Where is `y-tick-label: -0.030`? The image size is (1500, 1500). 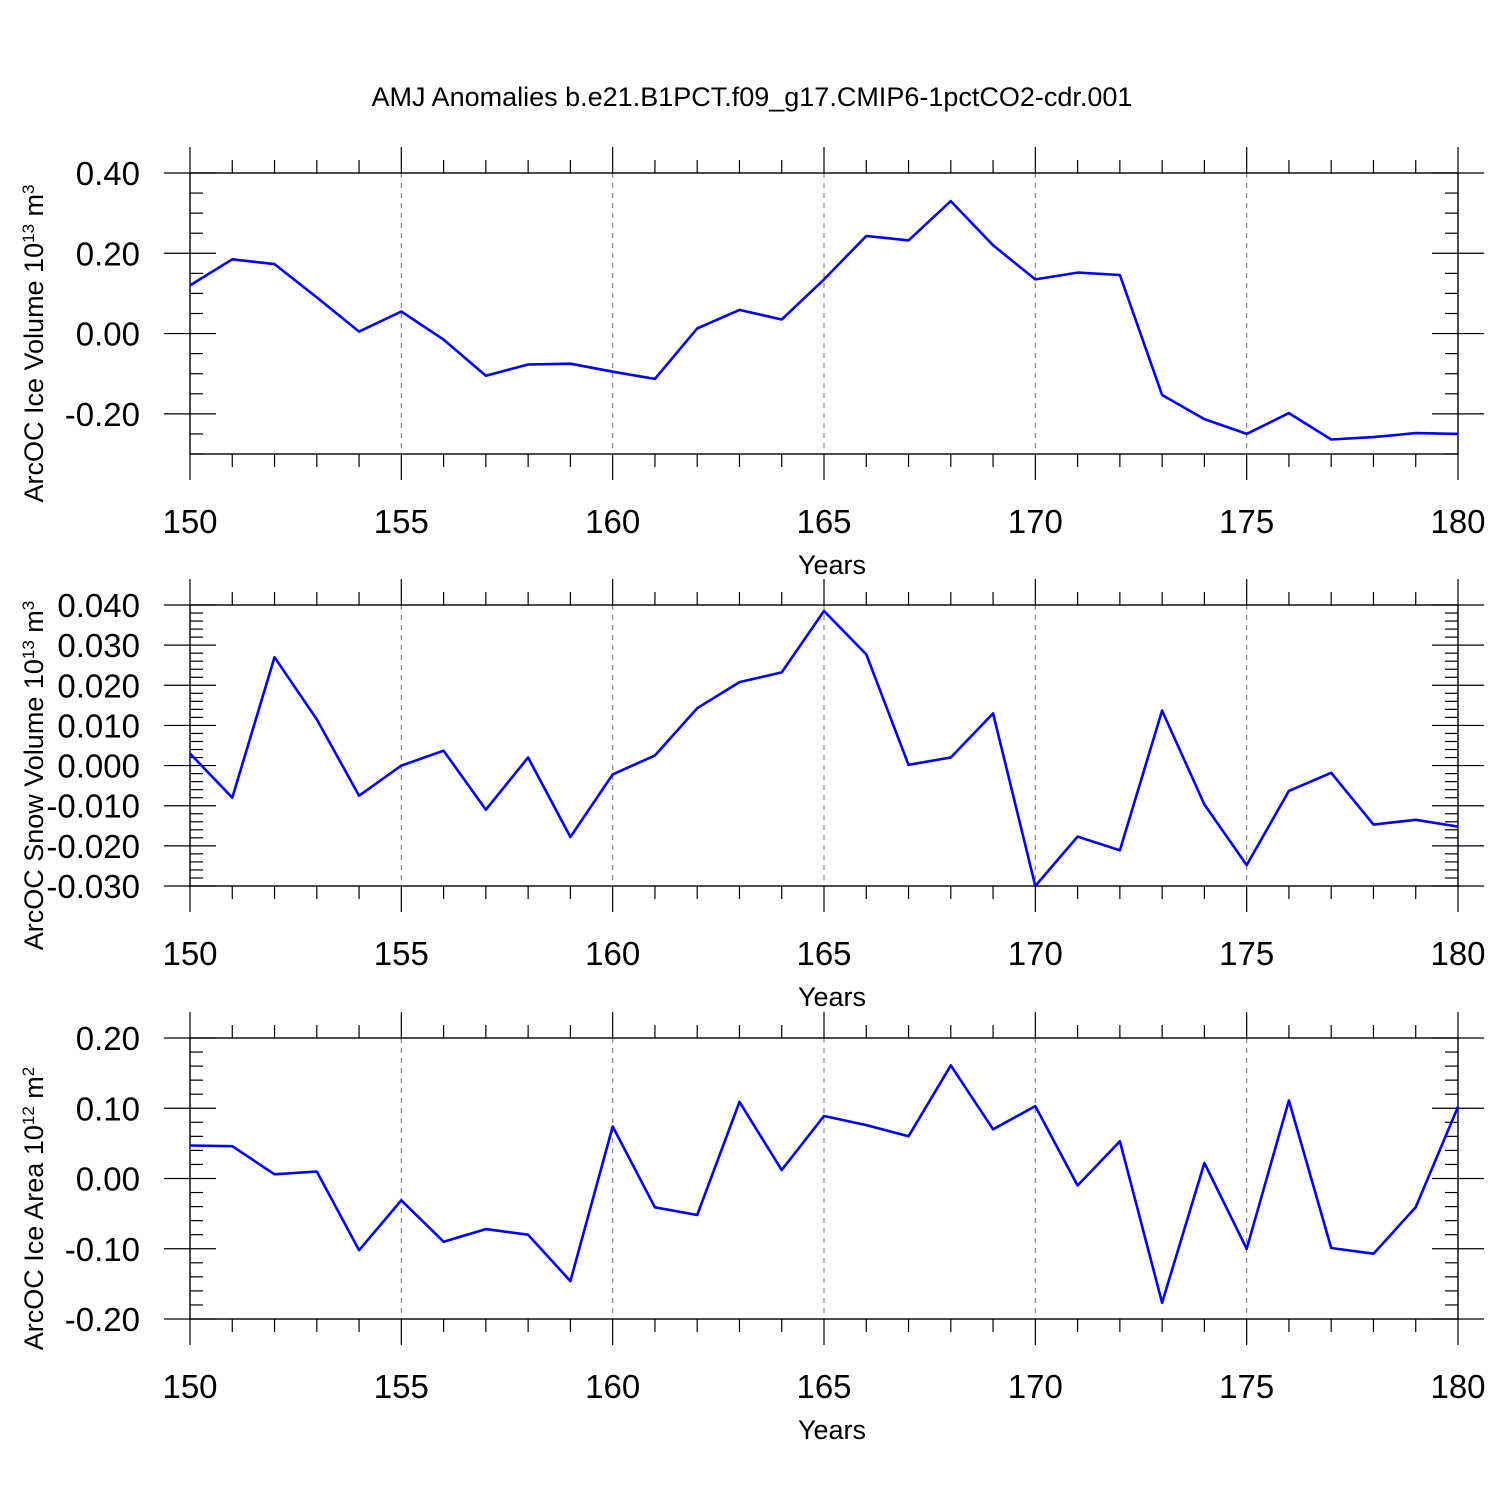 y-tick-label: -0.030 is located at coordinates (93, 886).